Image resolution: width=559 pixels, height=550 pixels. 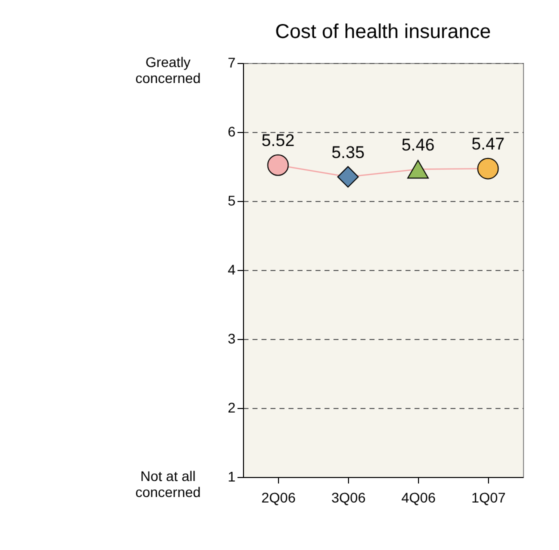 What do you see at coordinates (168, 70) in the screenshot?
I see `text: Greatly concerned` at bounding box center [168, 70].